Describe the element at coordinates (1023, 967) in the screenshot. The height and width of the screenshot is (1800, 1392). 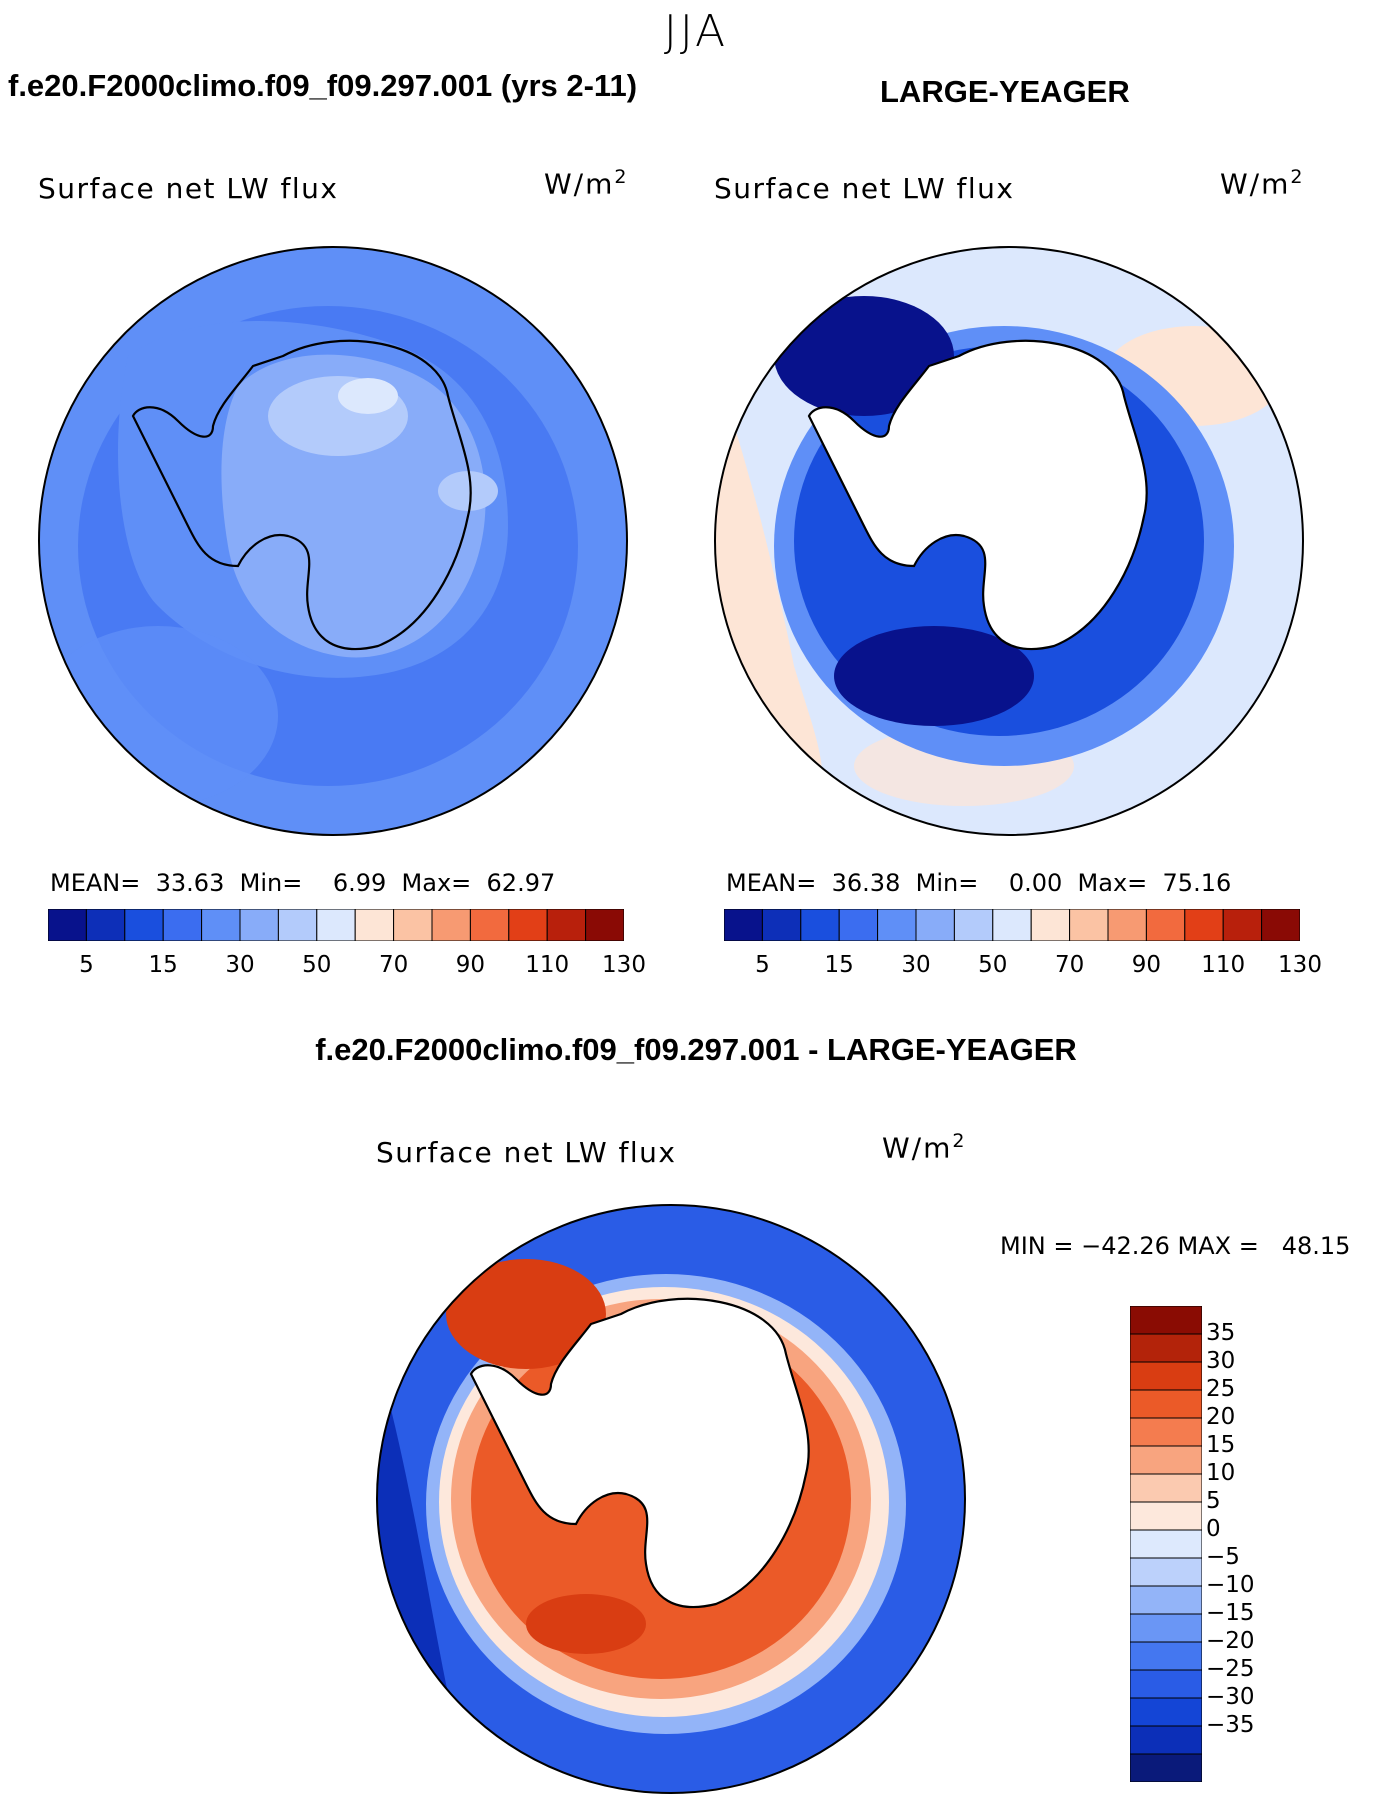
I see `right-colorbar-ticks: 5 15 30 50 70 90 110 130` at that location.